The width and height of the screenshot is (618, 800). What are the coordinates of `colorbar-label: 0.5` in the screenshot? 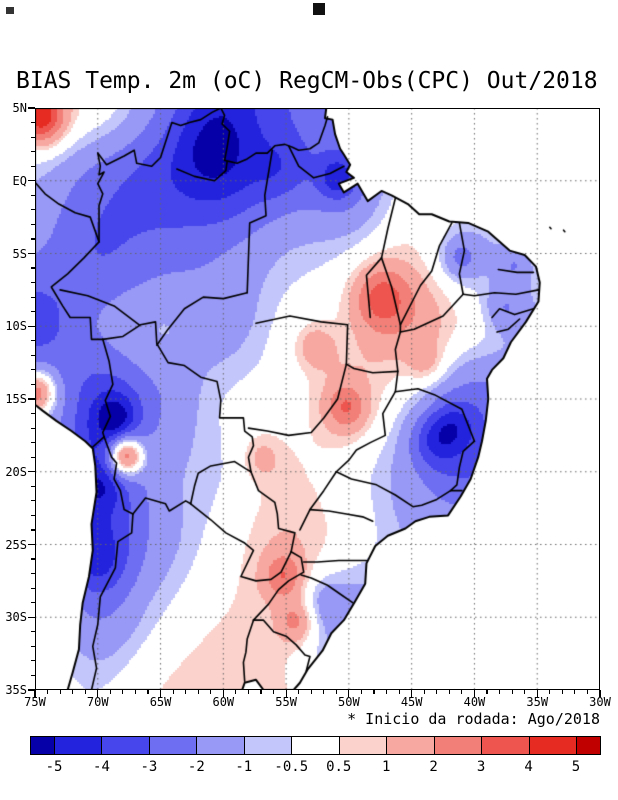 It's located at (339, 767).